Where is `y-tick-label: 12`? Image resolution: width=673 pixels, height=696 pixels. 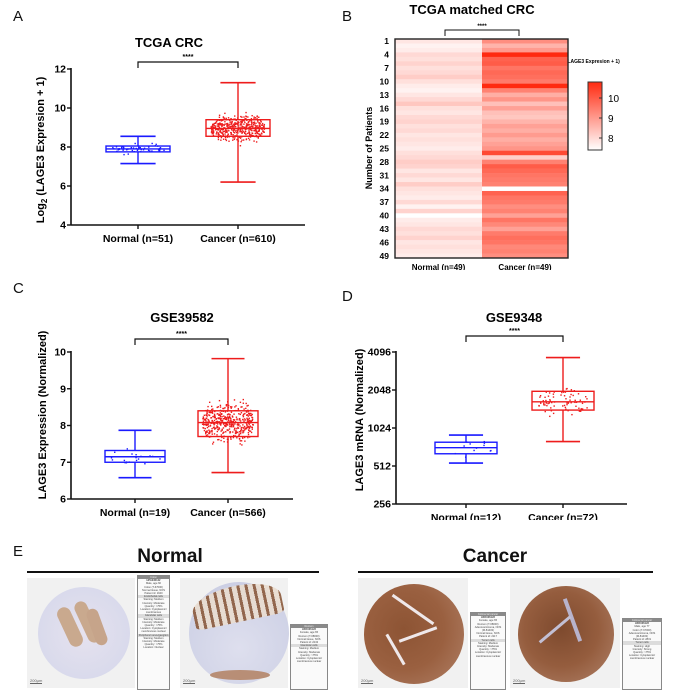
y-tick-label: 12 is located at coordinates (60, 70).